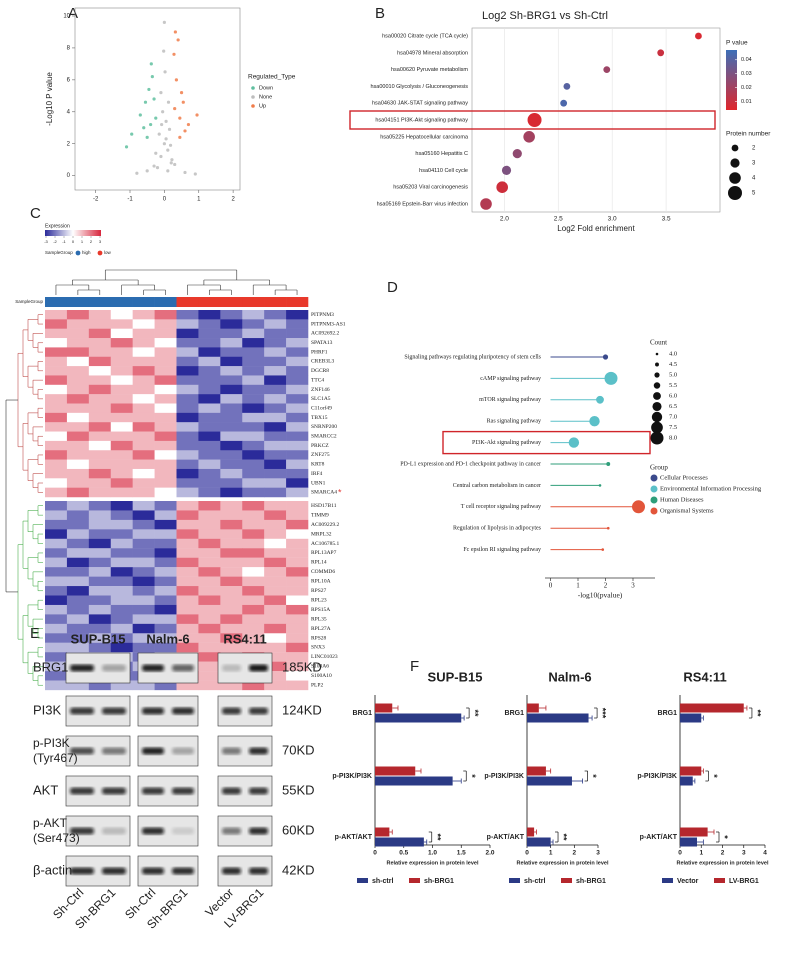  Describe the element at coordinates (443, 171) in the screenshot. I see `category-label: hsa04110 Cell cycle` at that location.